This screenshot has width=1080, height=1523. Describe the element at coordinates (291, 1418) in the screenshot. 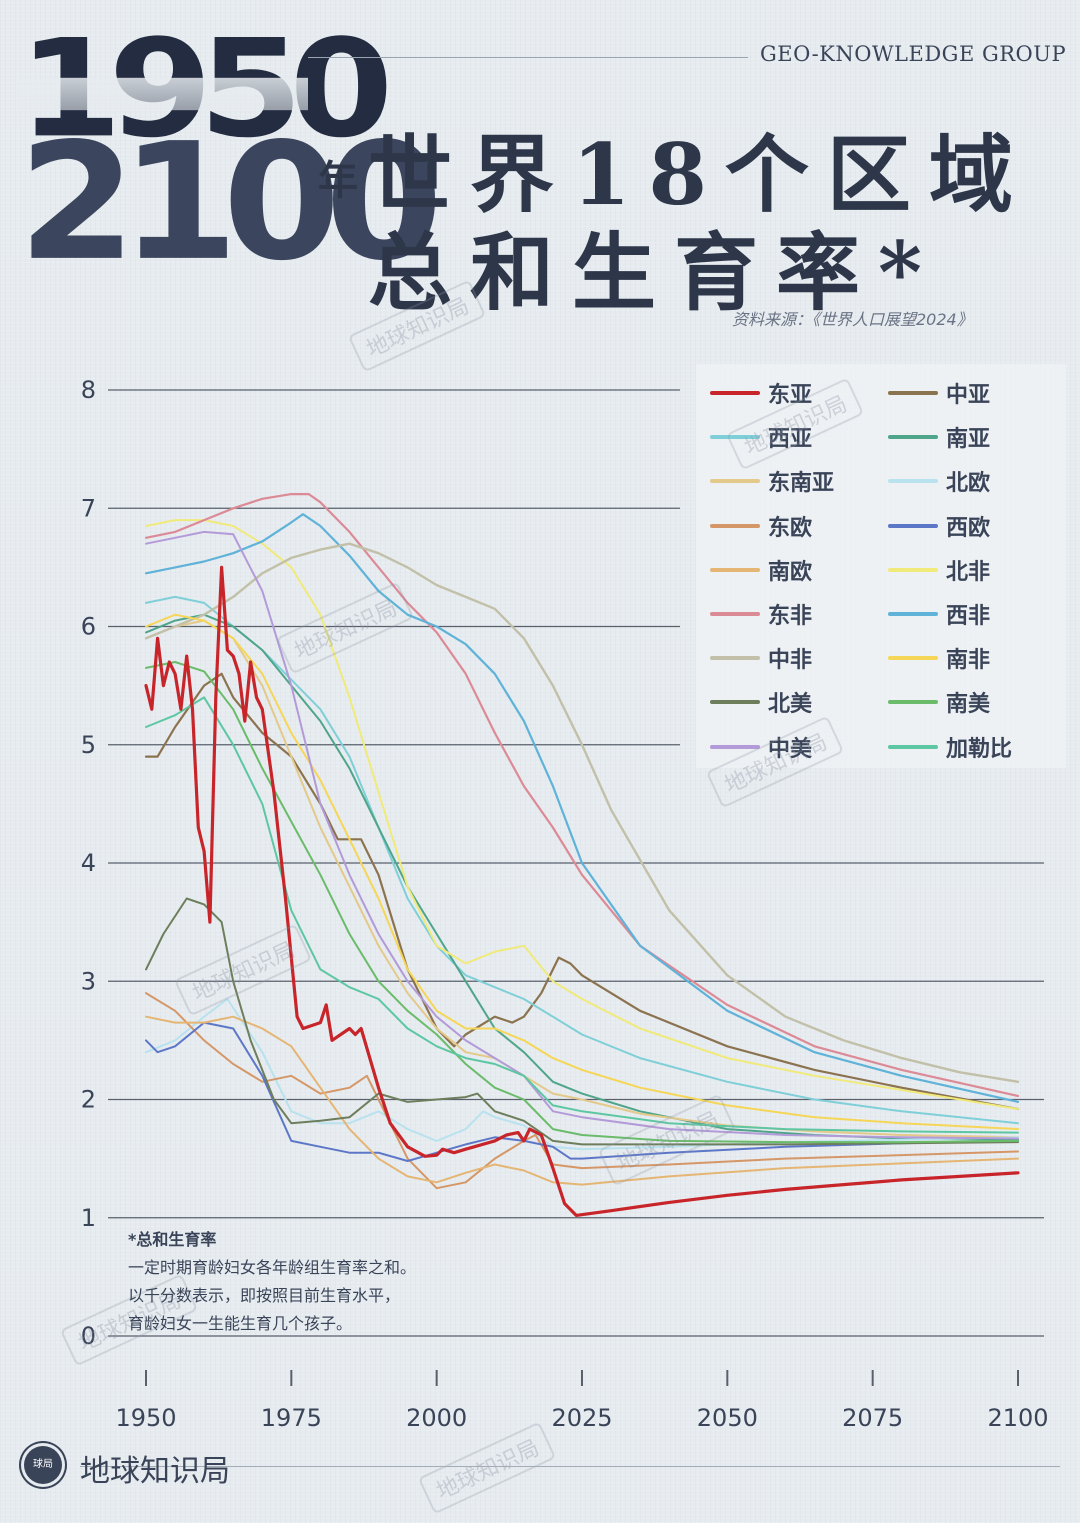

I see `x-tick-label: 1975` at that location.